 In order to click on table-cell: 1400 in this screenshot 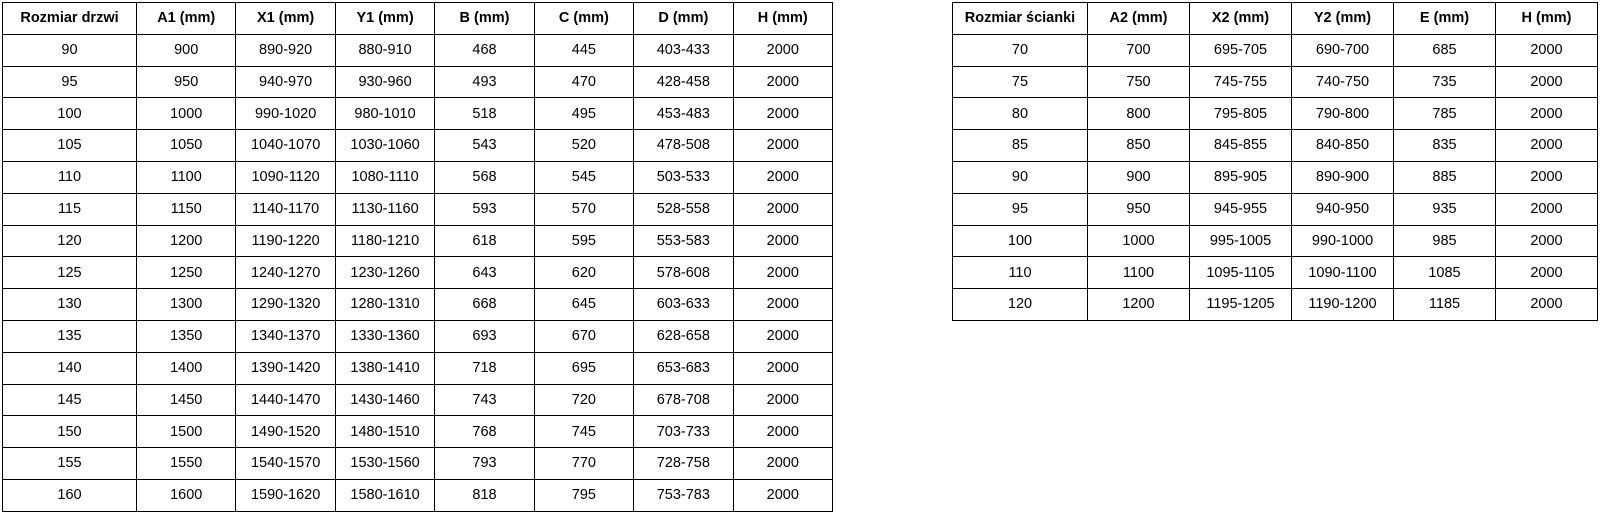, I will do `click(186, 368)`.